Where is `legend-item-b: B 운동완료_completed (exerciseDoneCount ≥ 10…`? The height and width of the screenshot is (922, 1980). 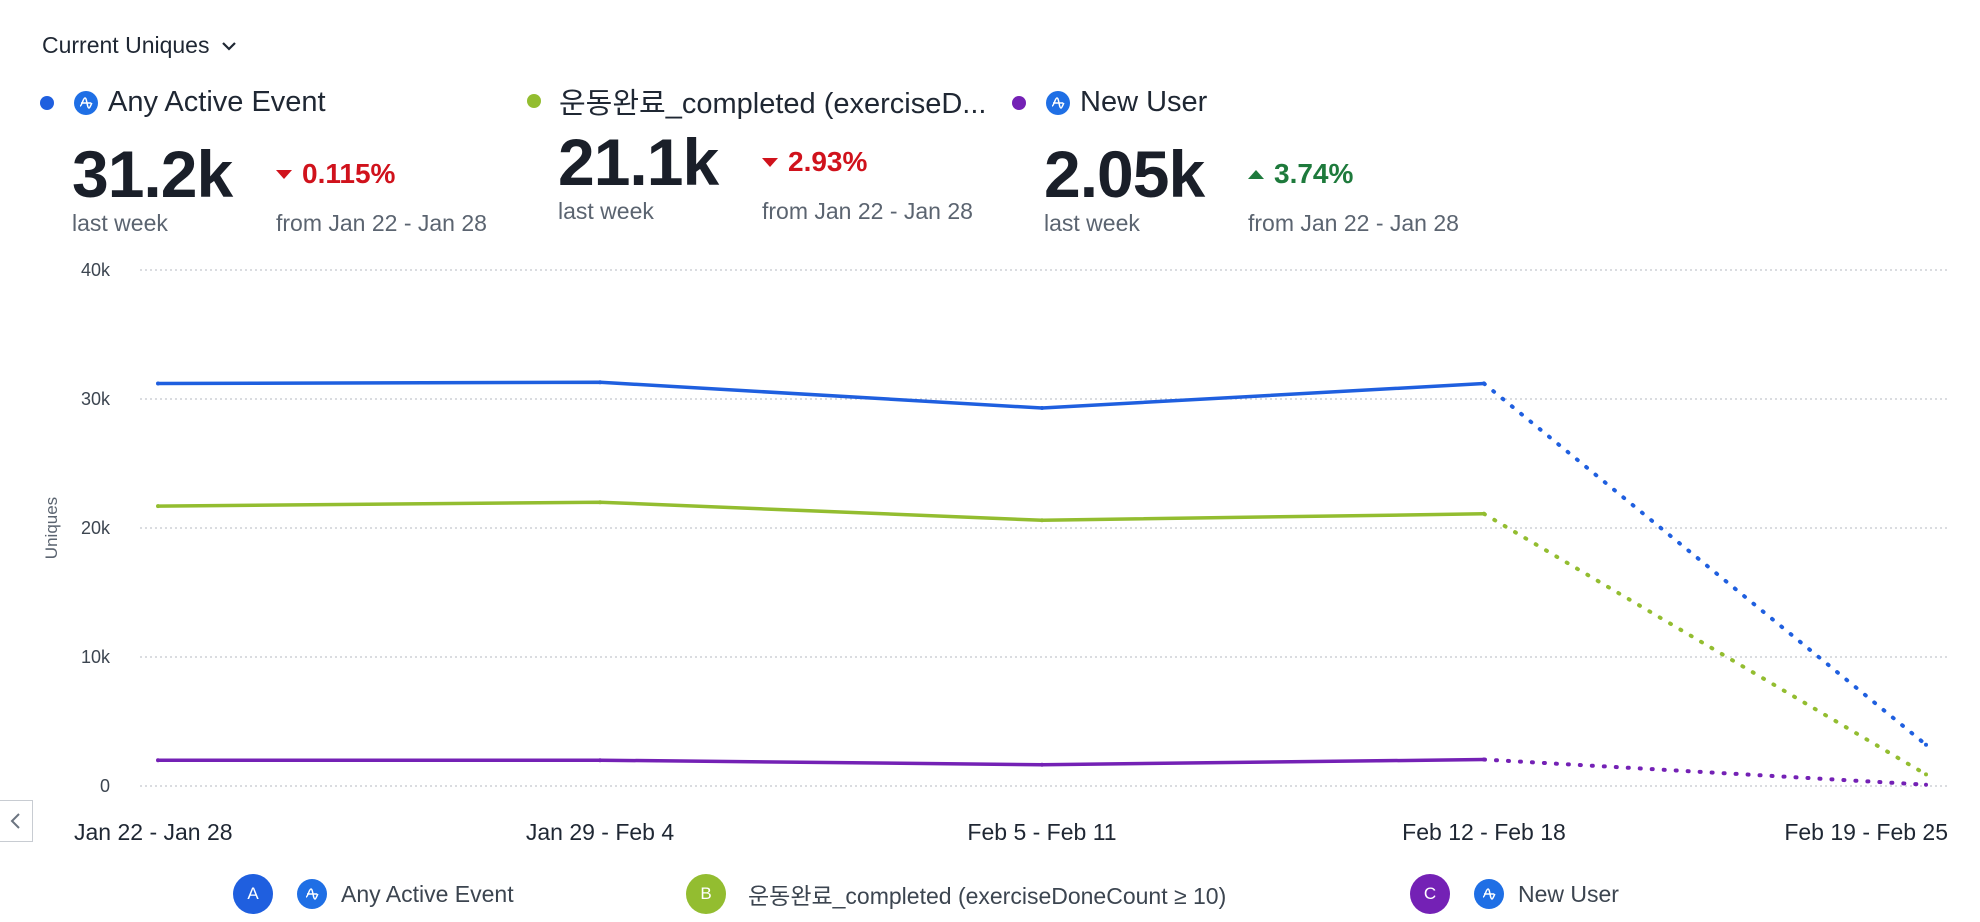
legend-item-b: B 운동완료_completed (exerciseDoneCount ≥ 10… is located at coordinates (956, 894).